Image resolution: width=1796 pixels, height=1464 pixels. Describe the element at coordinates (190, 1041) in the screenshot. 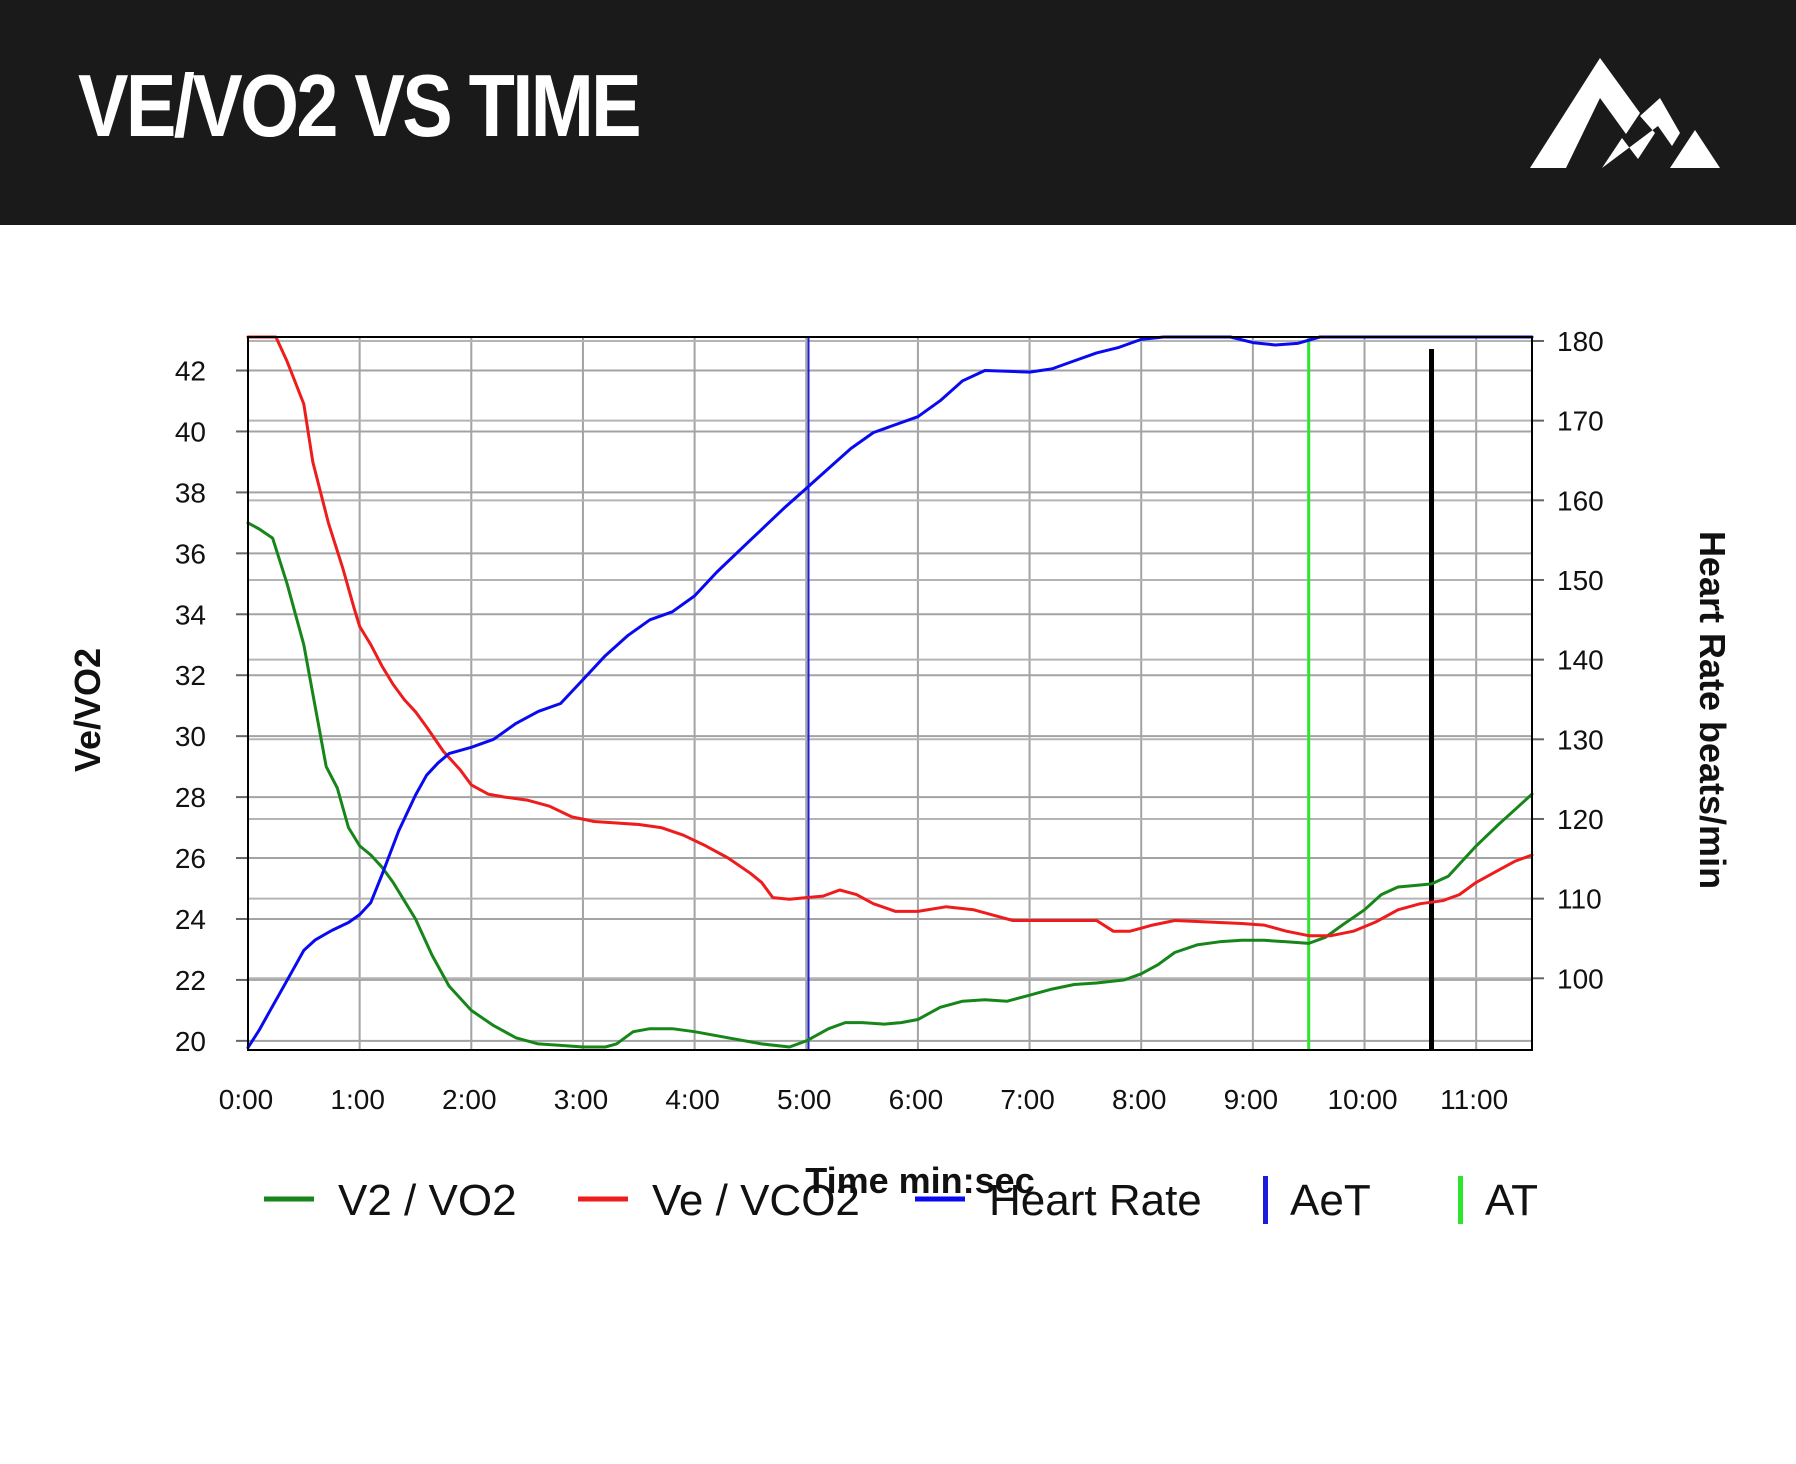

I see `y-tick-label: 20` at that location.